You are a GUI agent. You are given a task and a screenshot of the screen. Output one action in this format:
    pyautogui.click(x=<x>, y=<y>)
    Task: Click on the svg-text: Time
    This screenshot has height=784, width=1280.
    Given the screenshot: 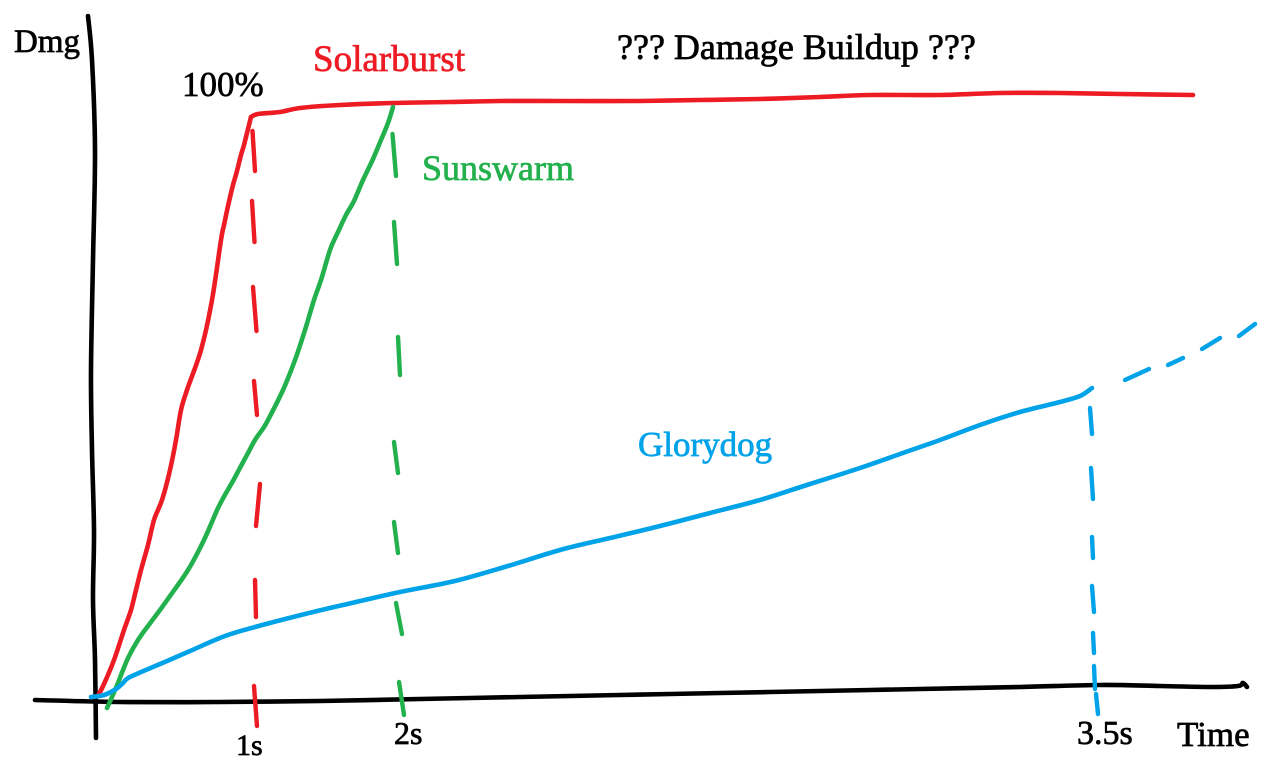 What is the action you would take?
    pyautogui.click(x=1213, y=734)
    